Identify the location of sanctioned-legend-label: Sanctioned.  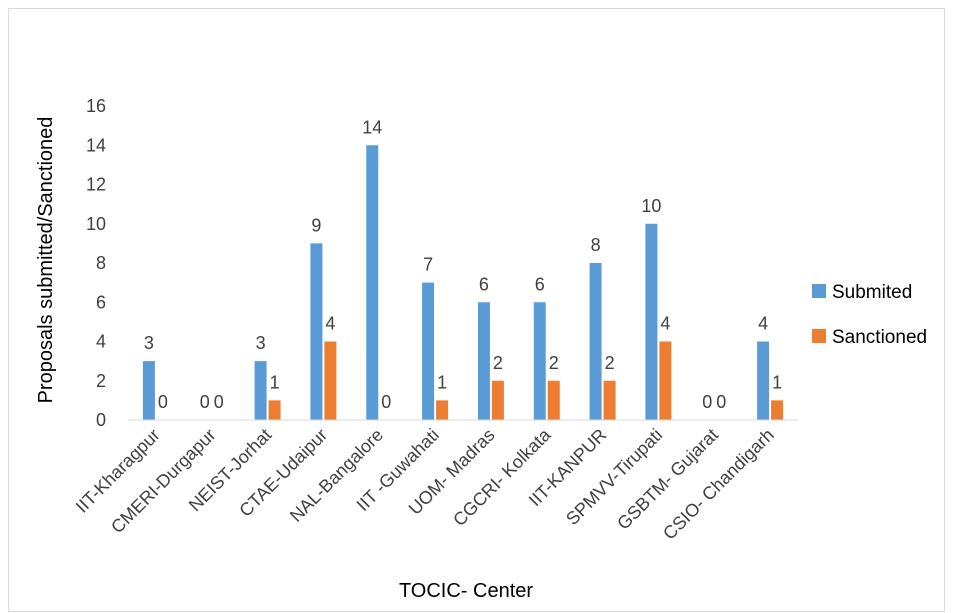
(879, 337).